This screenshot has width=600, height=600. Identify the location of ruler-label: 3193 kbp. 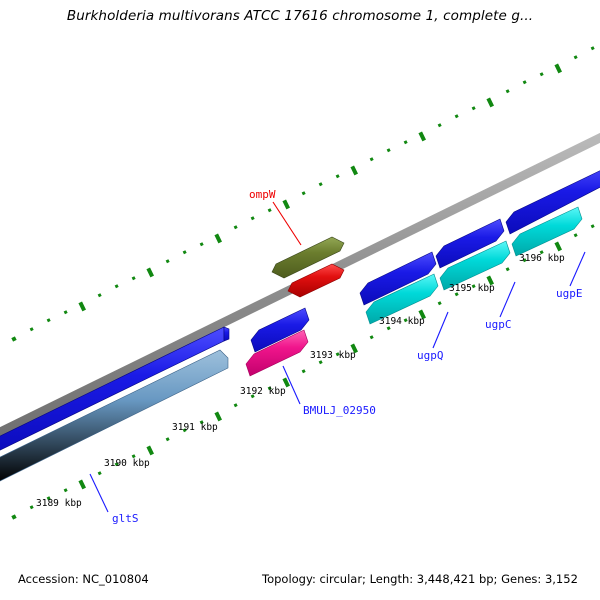
(333, 355).